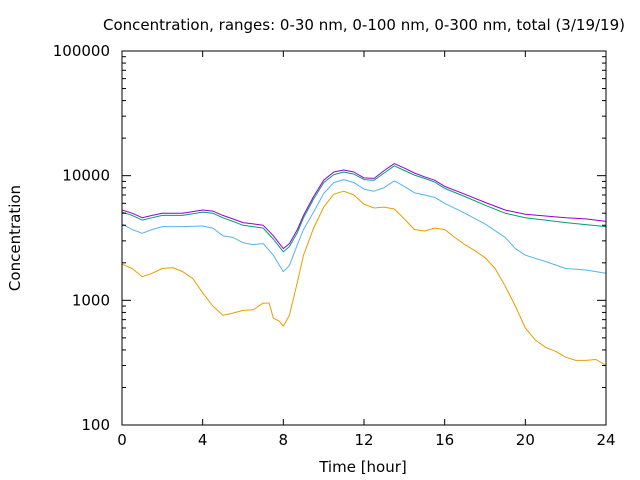 The image size is (640, 480). What do you see at coordinates (284, 440) in the screenshot?
I see `x-tick-label: 8` at bounding box center [284, 440].